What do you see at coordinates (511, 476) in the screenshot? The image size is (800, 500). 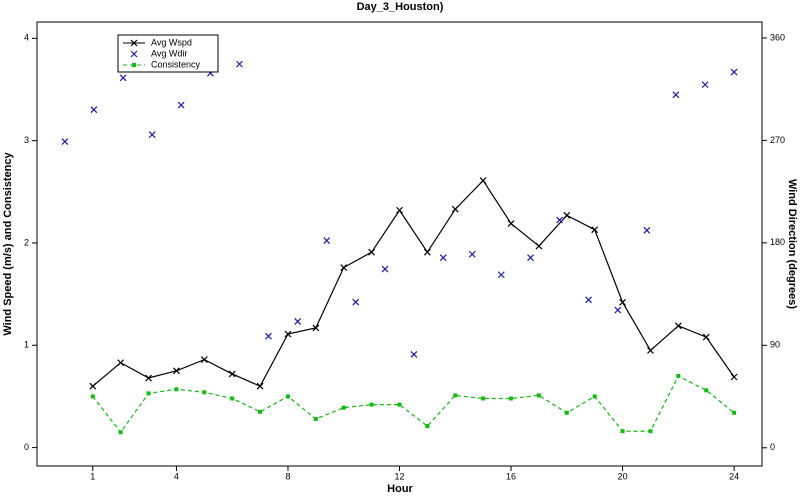 I see `x-tick-label: 16` at bounding box center [511, 476].